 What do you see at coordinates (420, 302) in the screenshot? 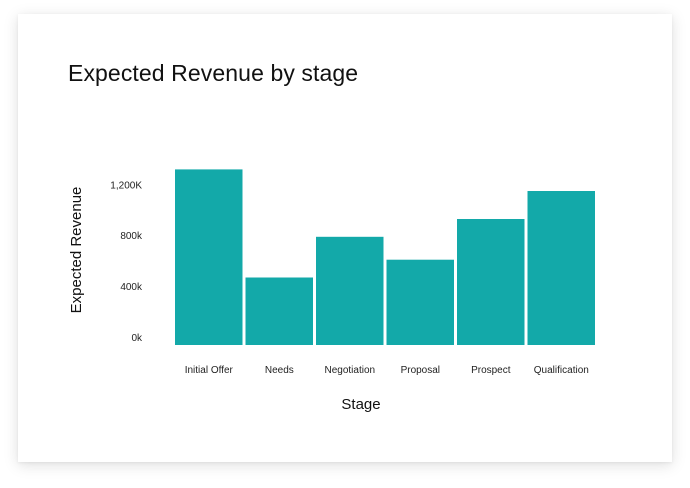
I see `bar-proposal` at bounding box center [420, 302].